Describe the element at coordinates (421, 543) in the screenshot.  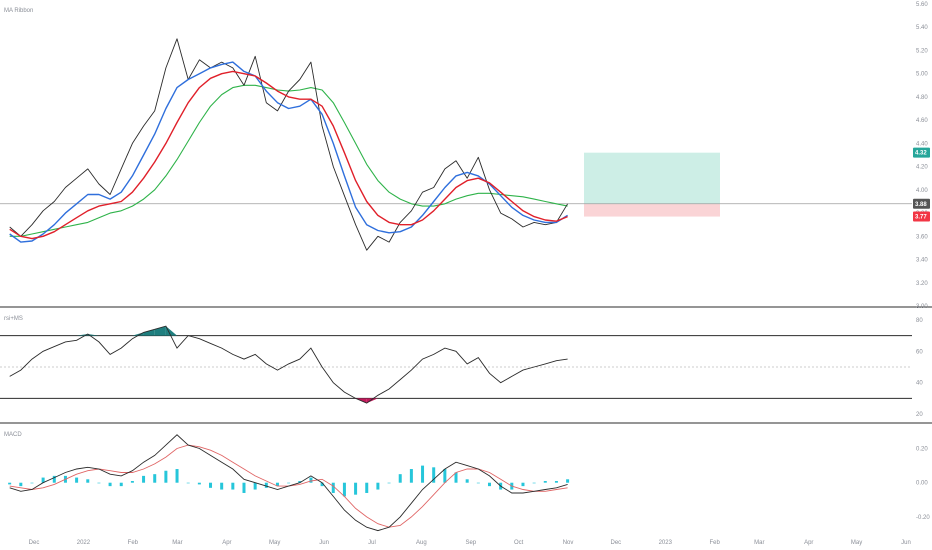
I see `x-axis-tick: Aug` at that location.